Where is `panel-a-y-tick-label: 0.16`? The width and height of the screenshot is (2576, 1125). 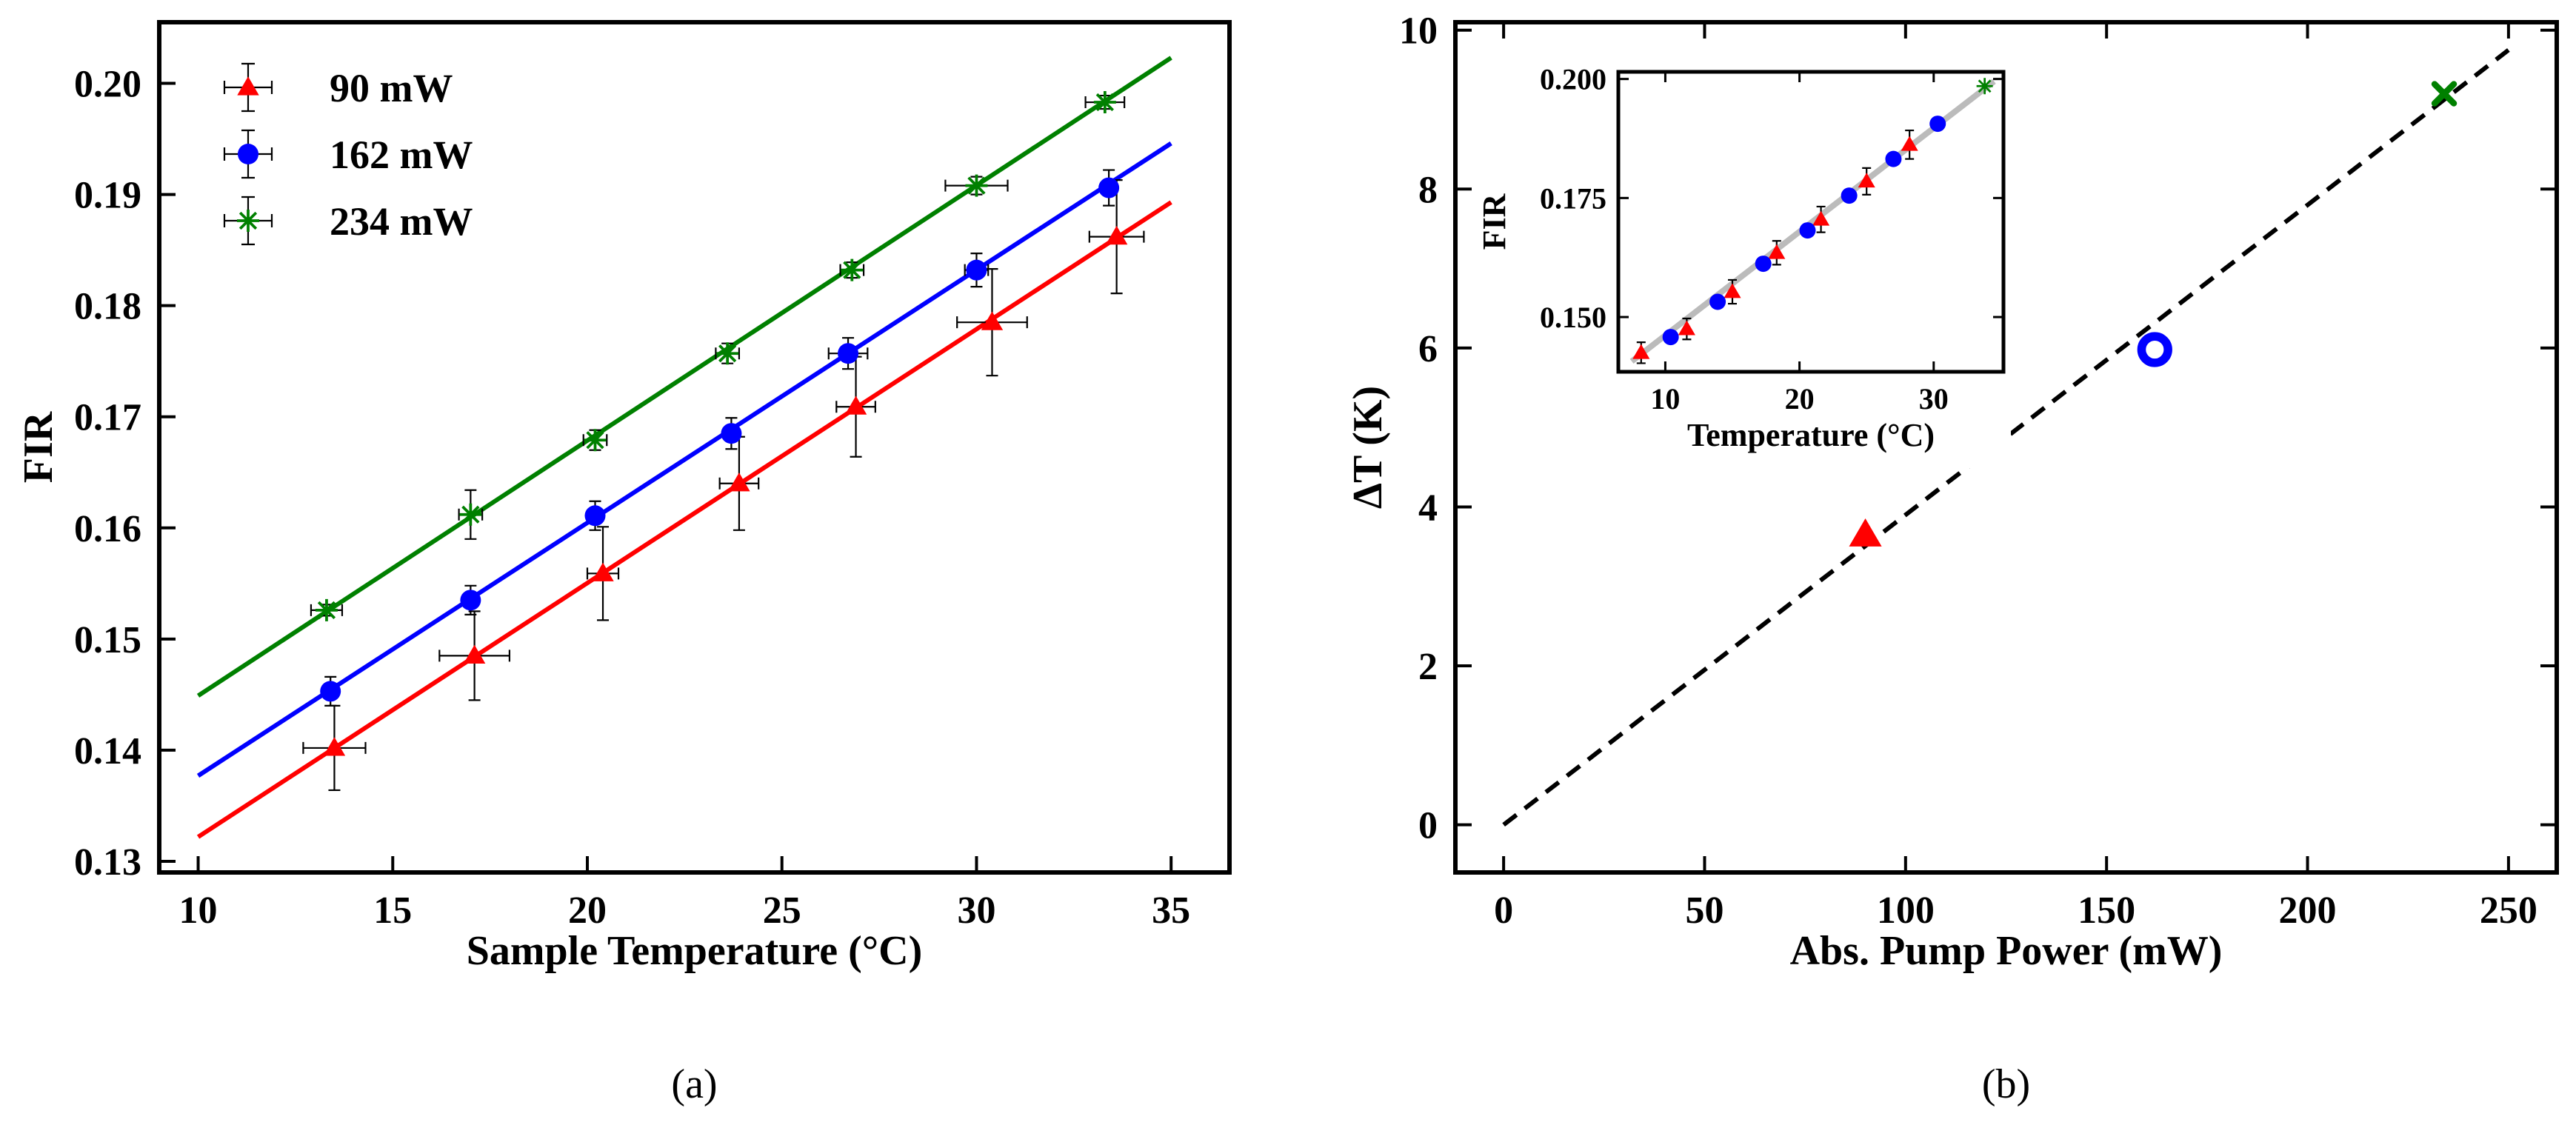
panel-a-y-tick-label: 0.16 is located at coordinates (107, 529).